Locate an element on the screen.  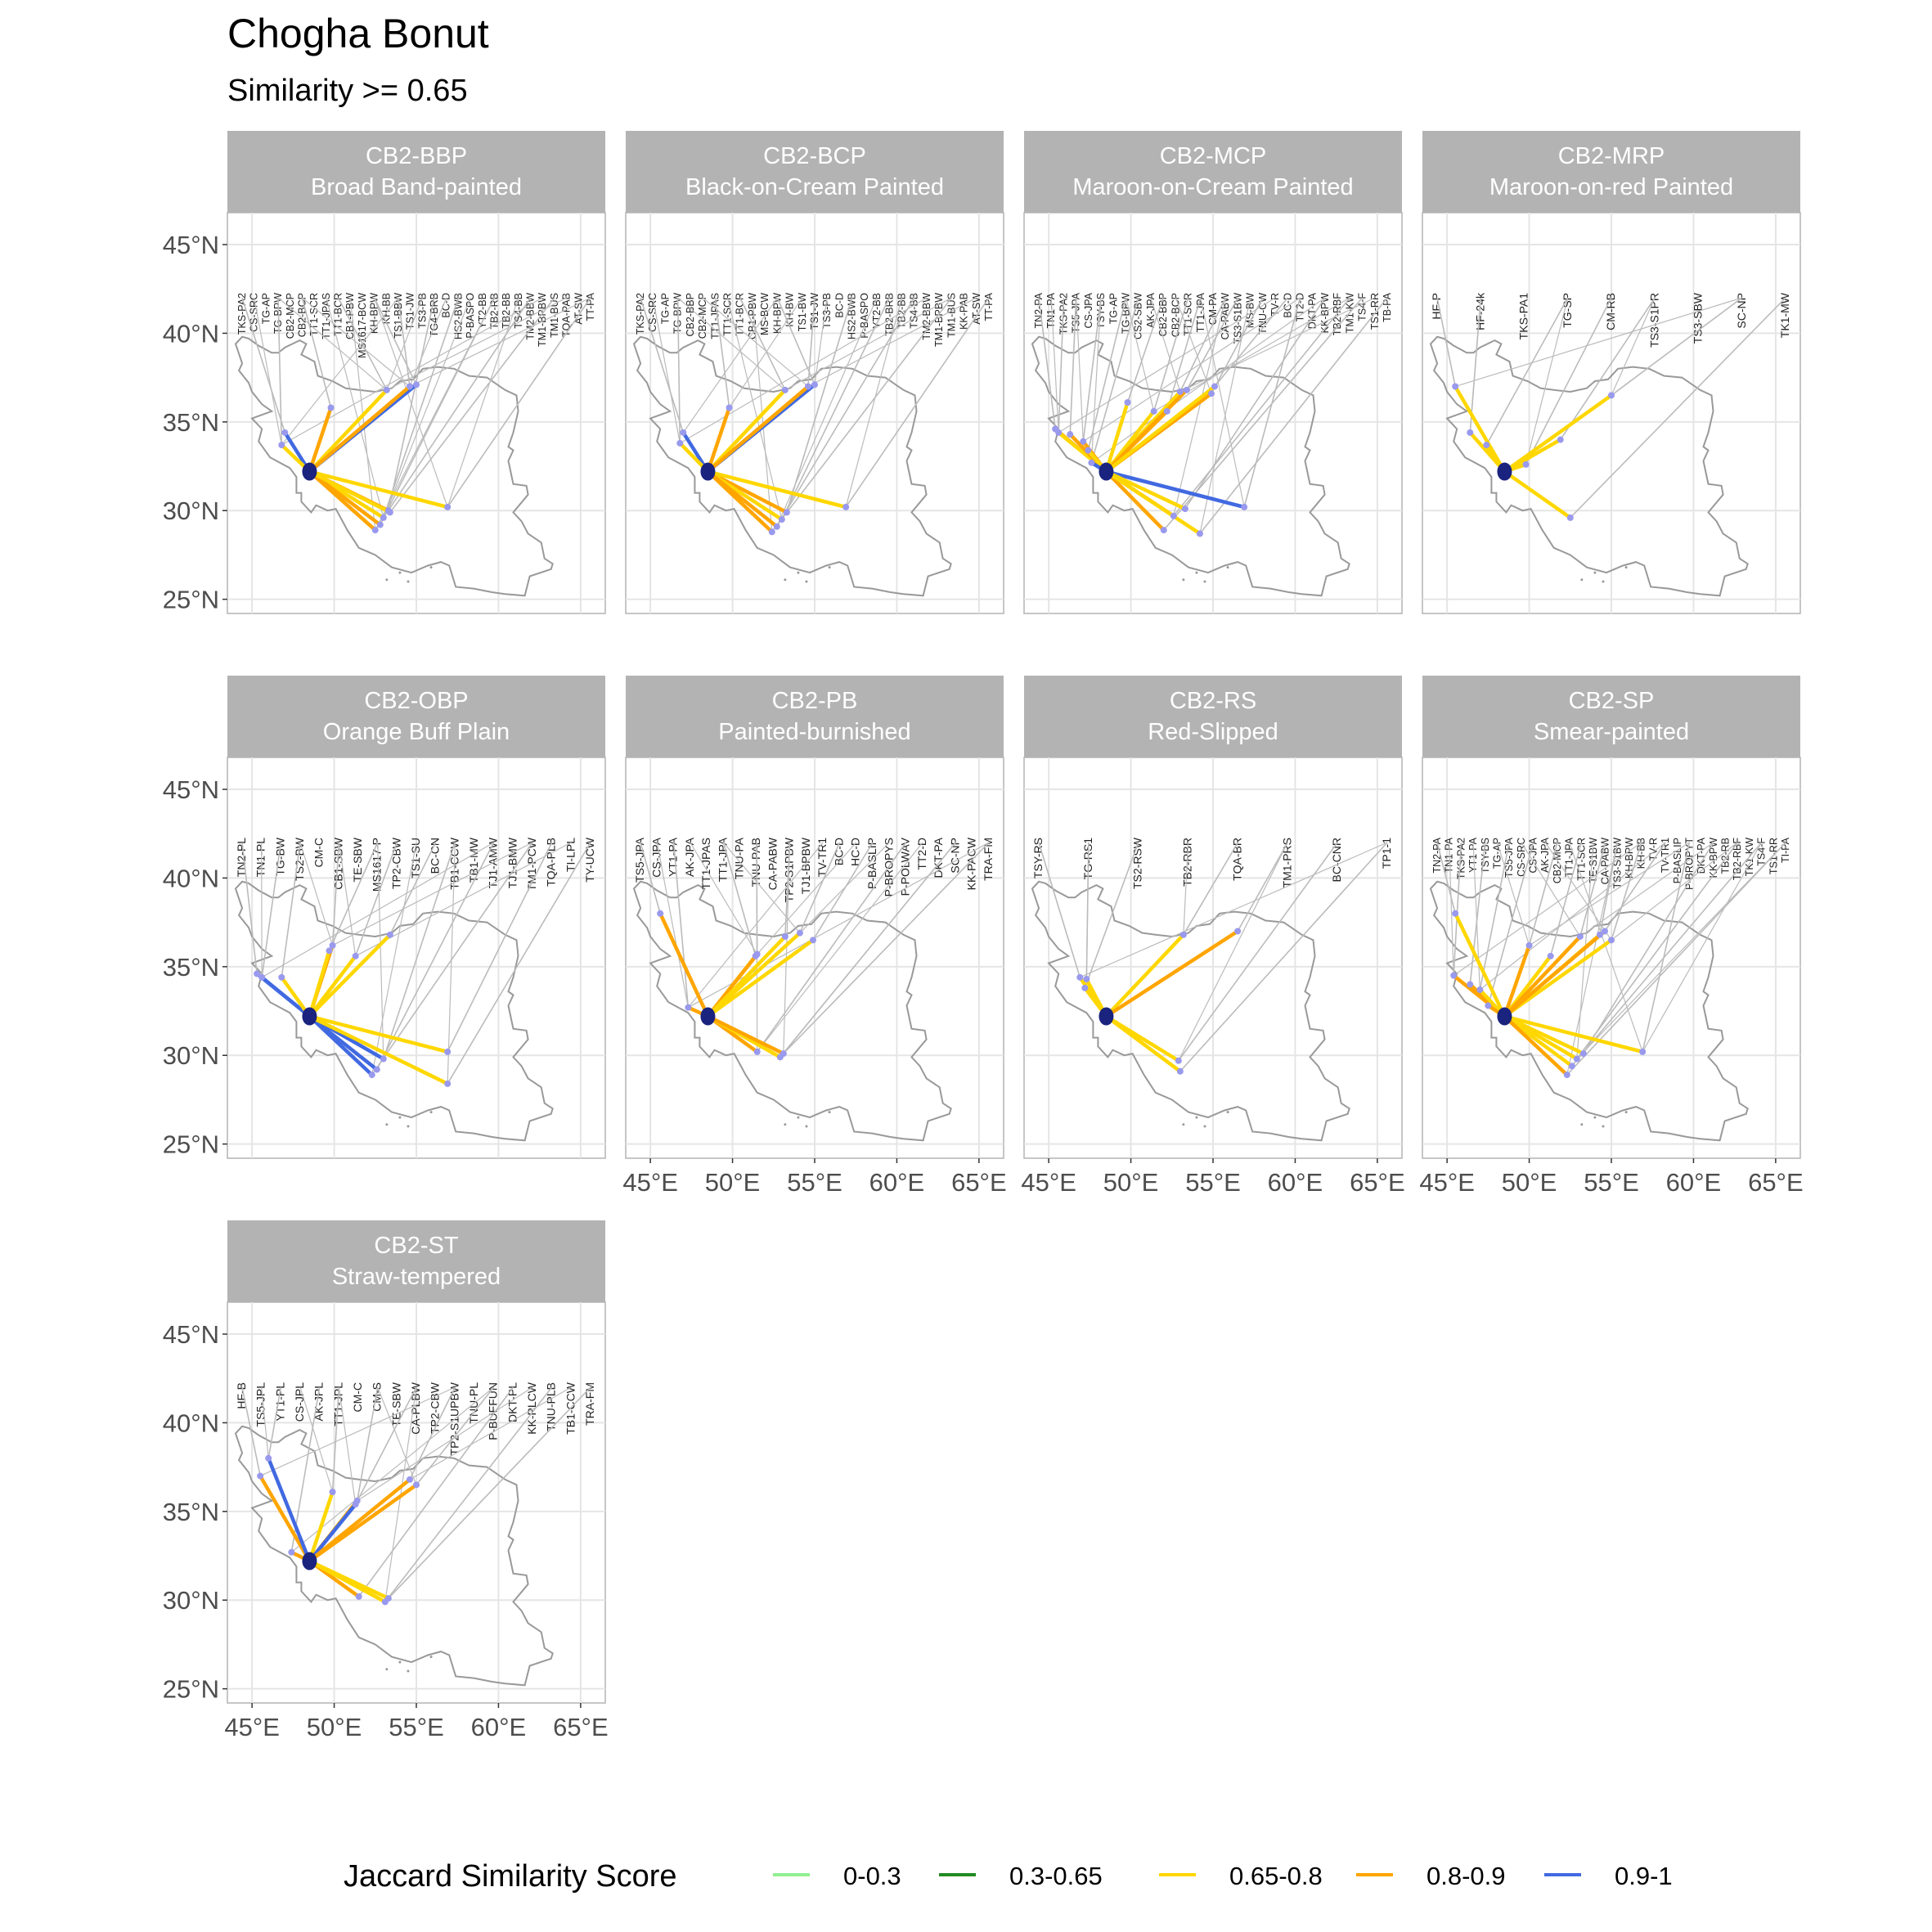
facet-code: CB2-OBP is located at coordinates (416, 701).